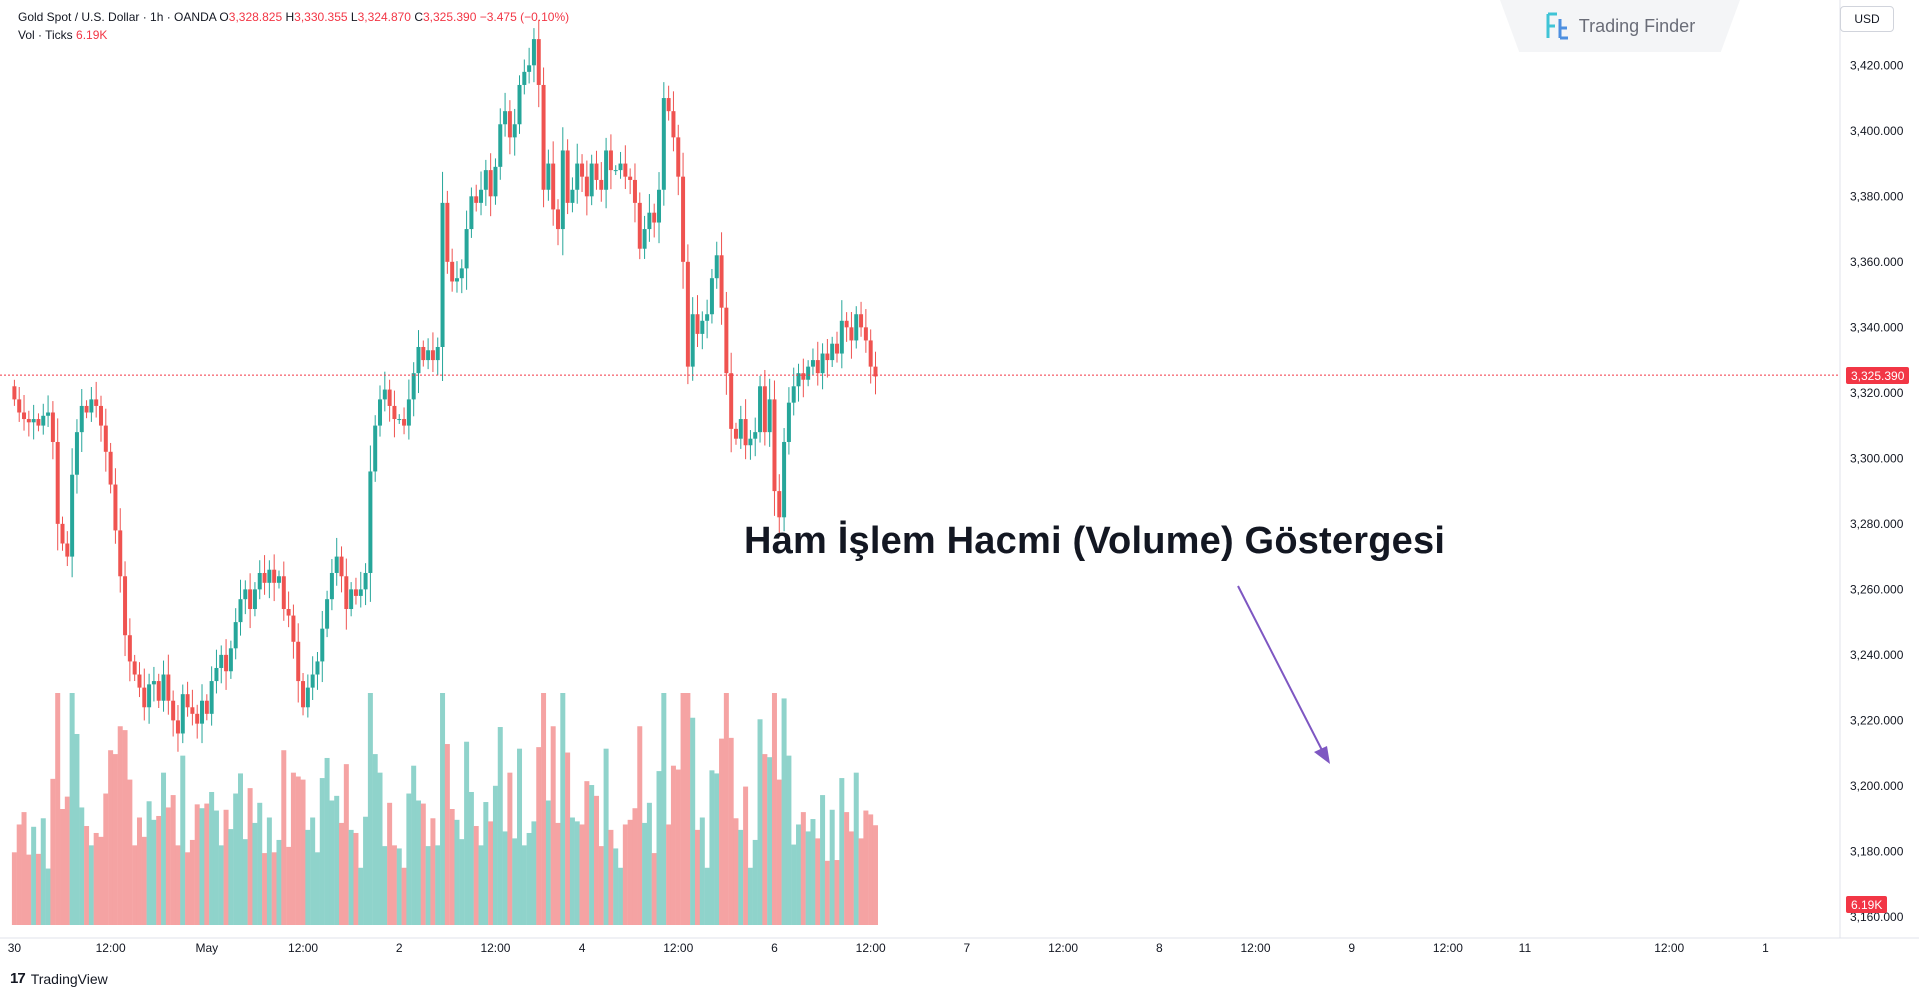 Image resolution: width=1919 pixels, height=996 pixels. What do you see at coordinates (59, 978) in the screenshot?
I see `tradingview-footer: 17 TradingView` at bounding box center [59, 978].